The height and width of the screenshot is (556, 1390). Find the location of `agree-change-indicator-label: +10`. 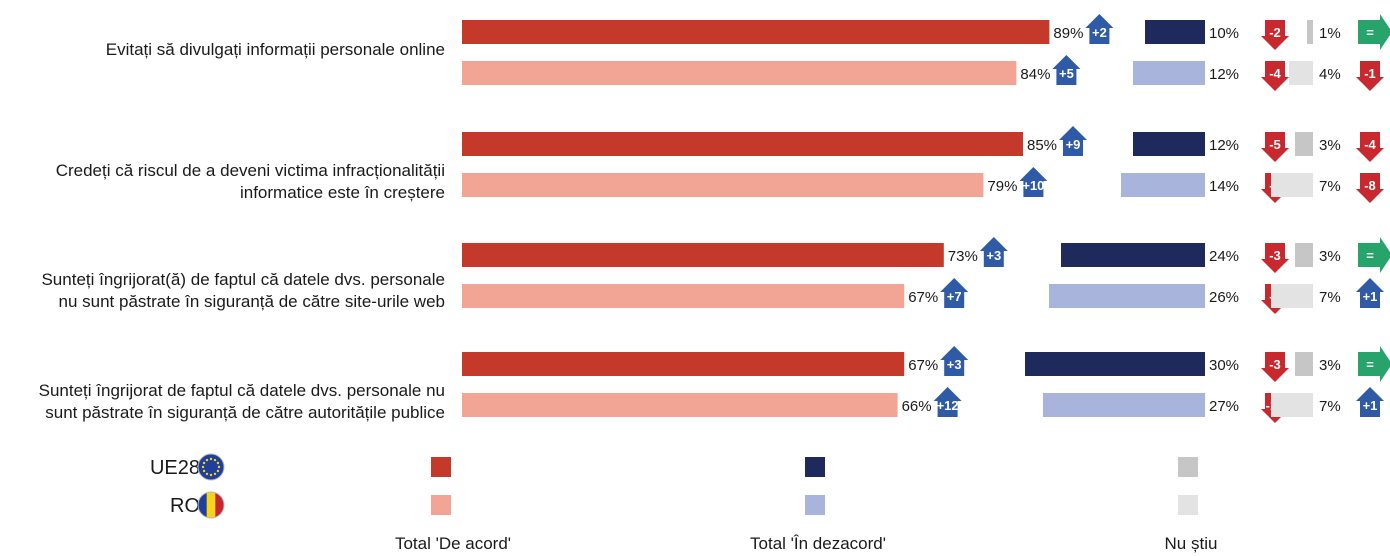

agree-change-indicator-label: +10 is located at coordinates (1033, 185).